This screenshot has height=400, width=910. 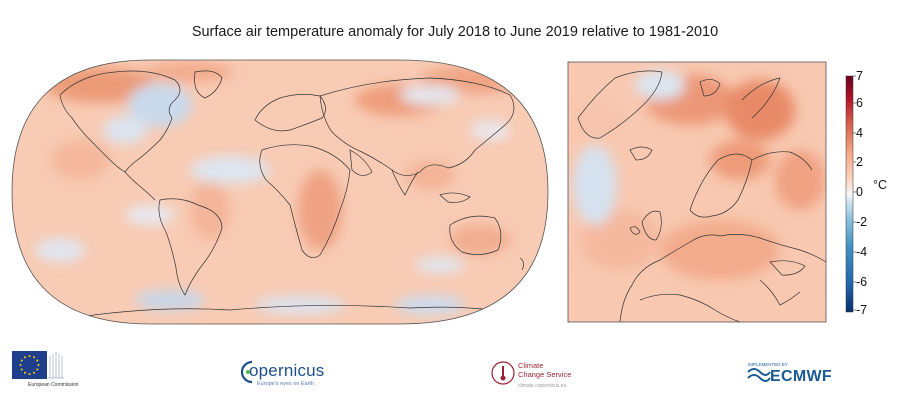 What do you see at coordinates (862, 222) in the screenshot?
I see `colorbar-label: -2` at bounding box center [862, 222].